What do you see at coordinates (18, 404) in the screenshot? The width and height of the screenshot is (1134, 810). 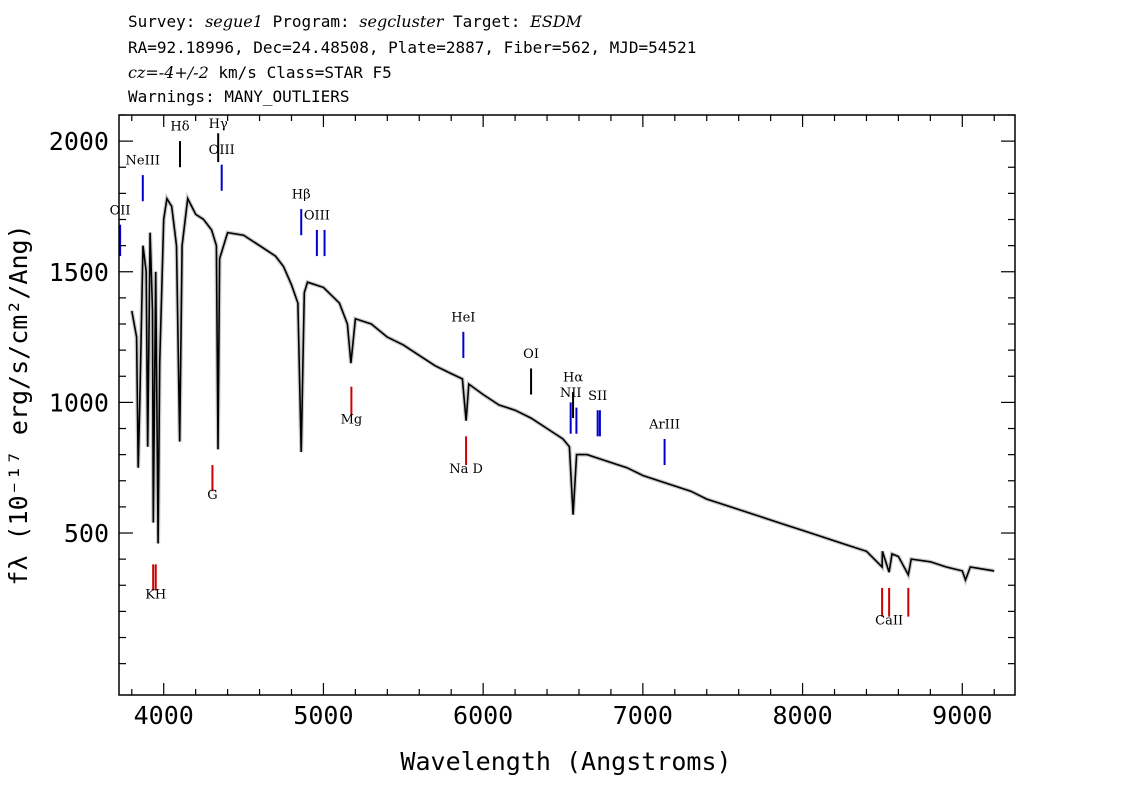 I see `y-axis-label: fλ (10⁻¹⁷ erg/s/cm²/Ang)` at bounding box center [18, 404].